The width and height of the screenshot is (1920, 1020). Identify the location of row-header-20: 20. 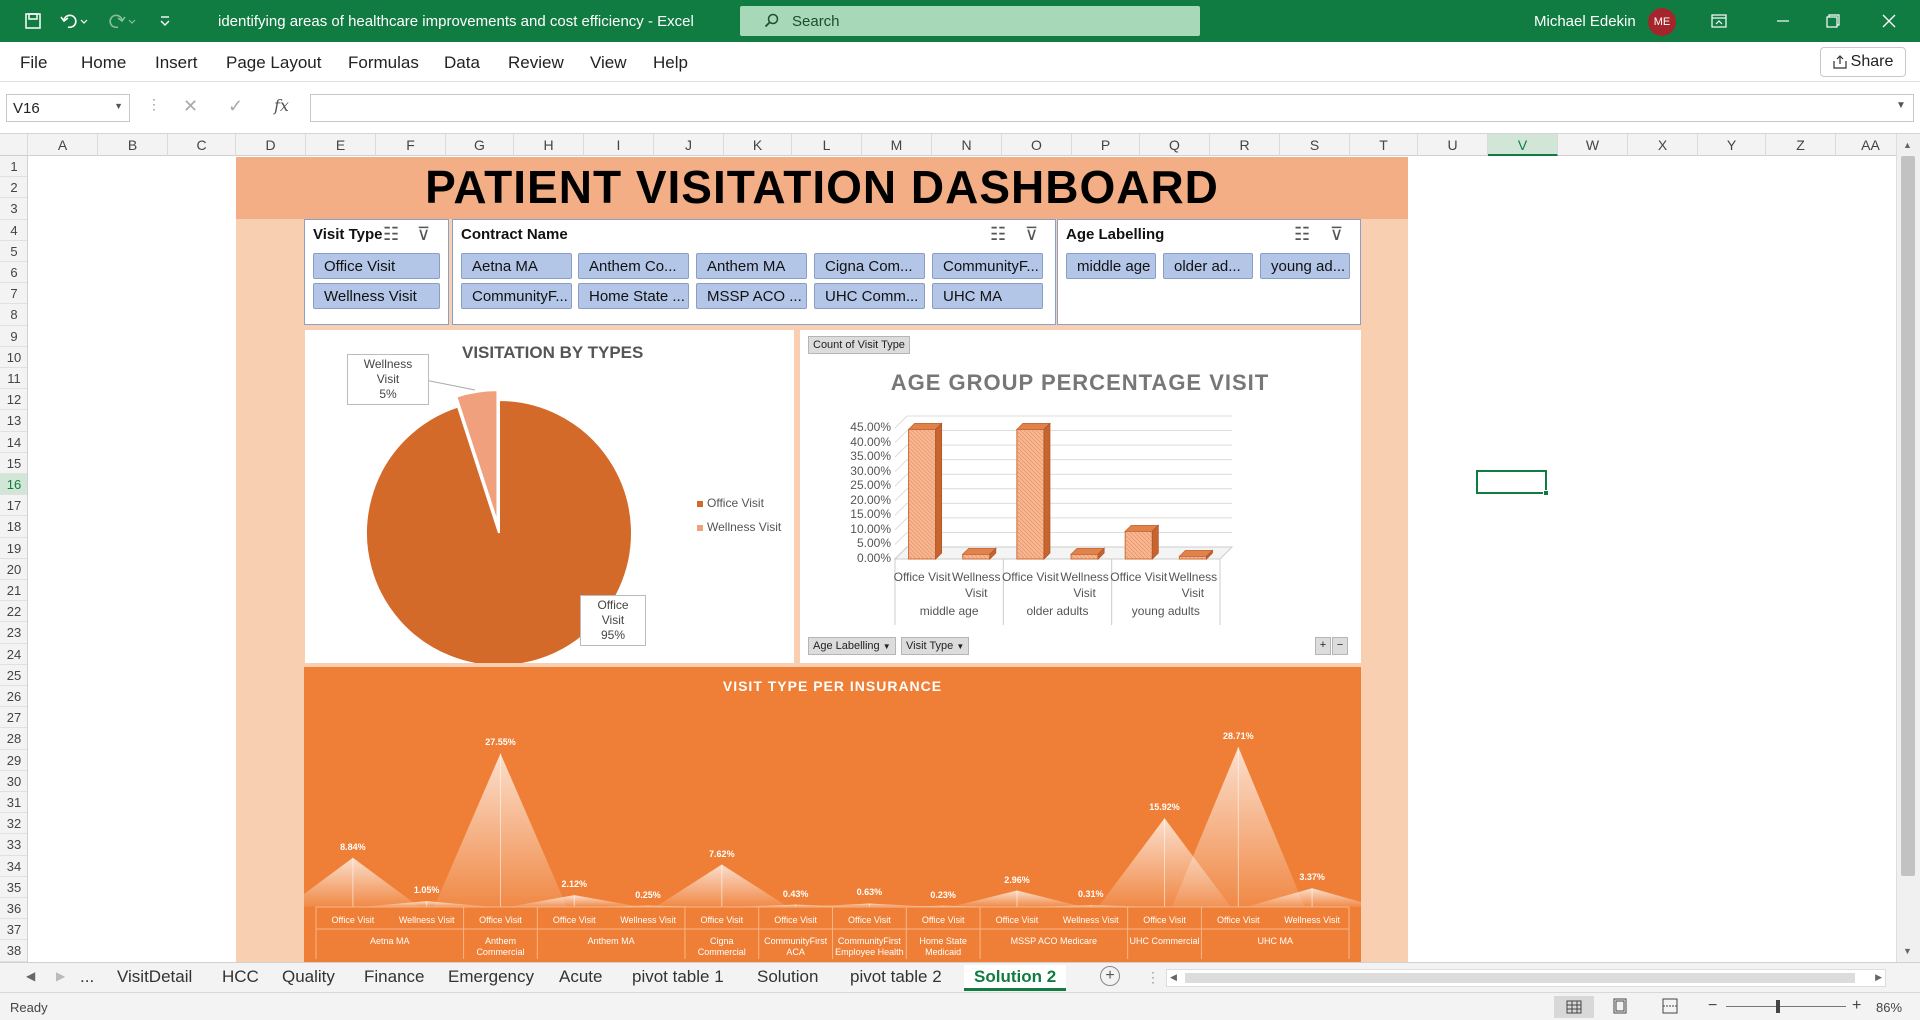
(13, 569).